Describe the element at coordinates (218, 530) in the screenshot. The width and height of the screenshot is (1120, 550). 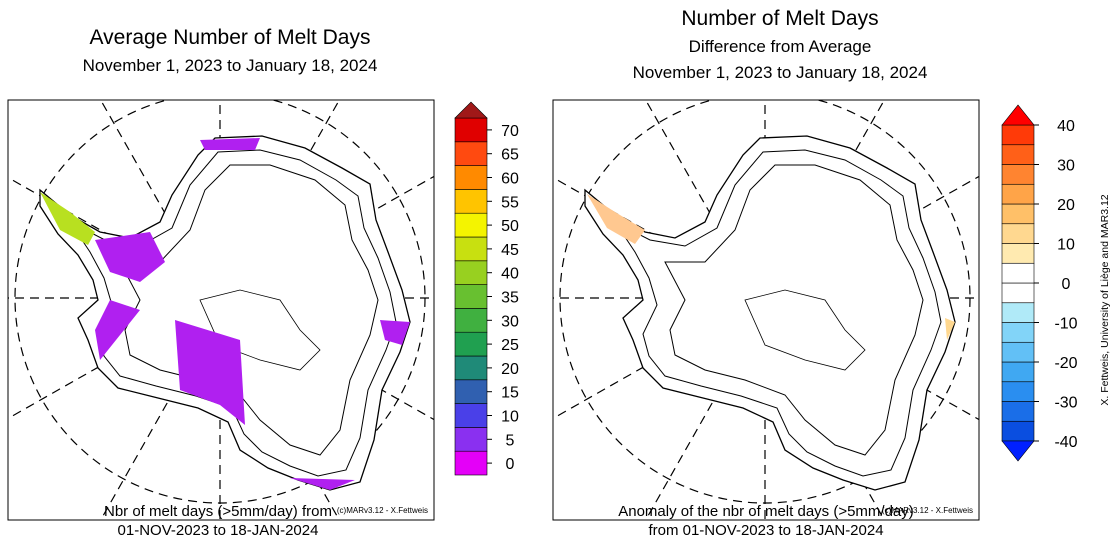
I see `caption: 01-NOV-2023 to 18-JAN-2024` at that location.